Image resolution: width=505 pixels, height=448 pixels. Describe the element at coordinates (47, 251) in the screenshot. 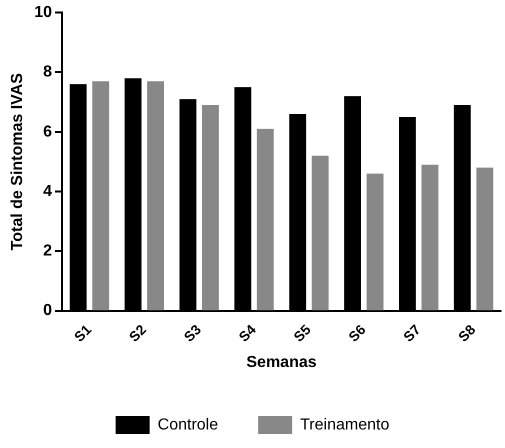

I see `y-tick-label: 2` at that location.